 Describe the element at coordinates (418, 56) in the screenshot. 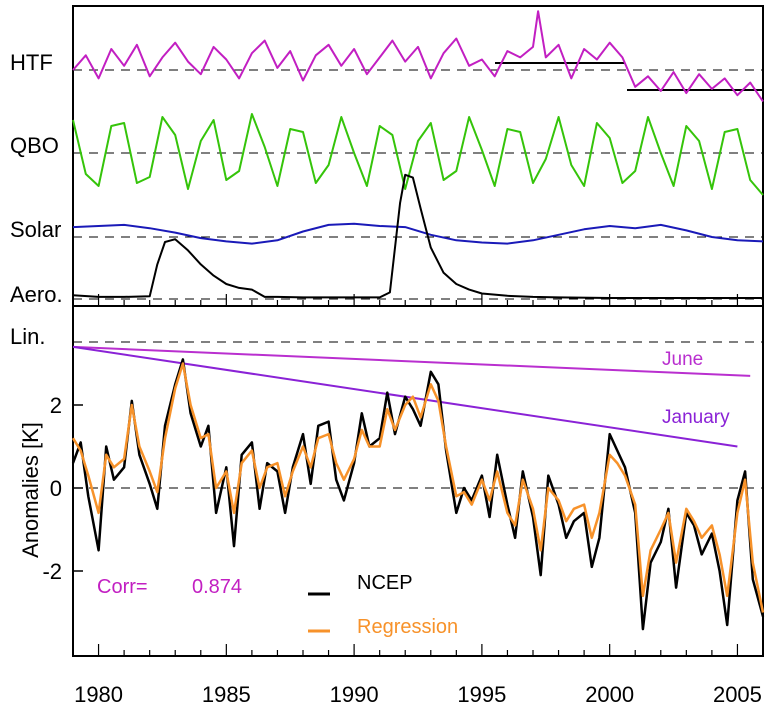

I see `series-htf-line` at that location.